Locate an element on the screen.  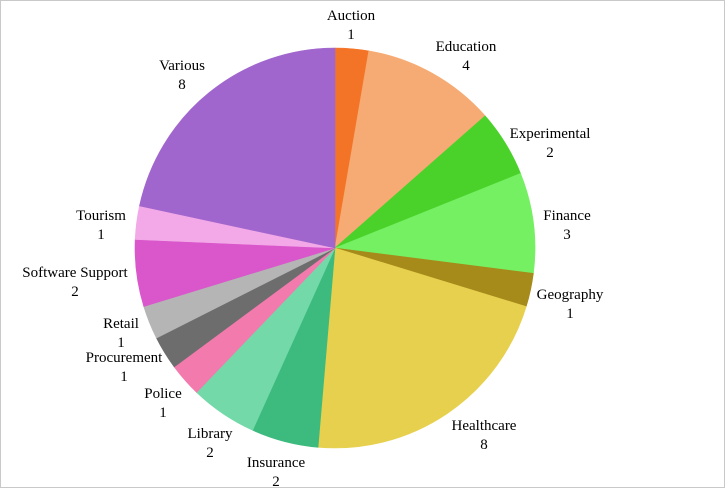
slice-label-name: Insurance is located at coordinates (276, 463).